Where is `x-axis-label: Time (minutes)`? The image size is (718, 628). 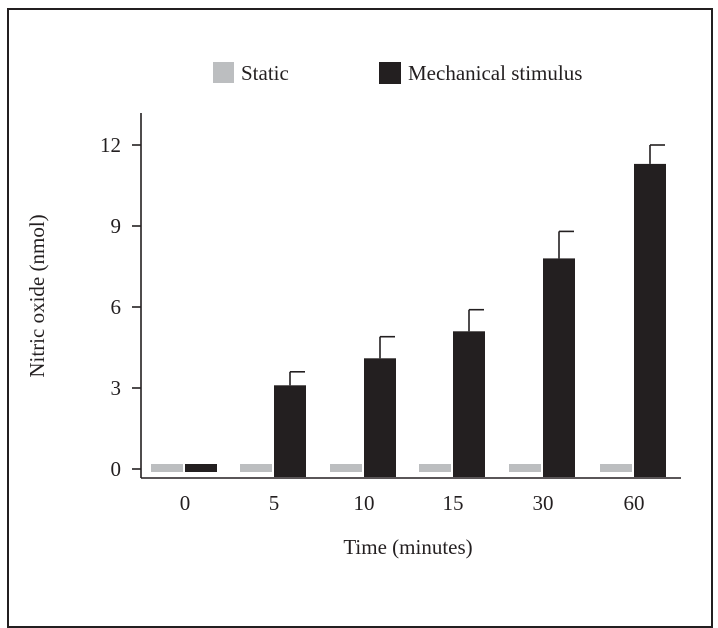
x-axis-label: Time (minutes) is located at coordinates (407, 547).